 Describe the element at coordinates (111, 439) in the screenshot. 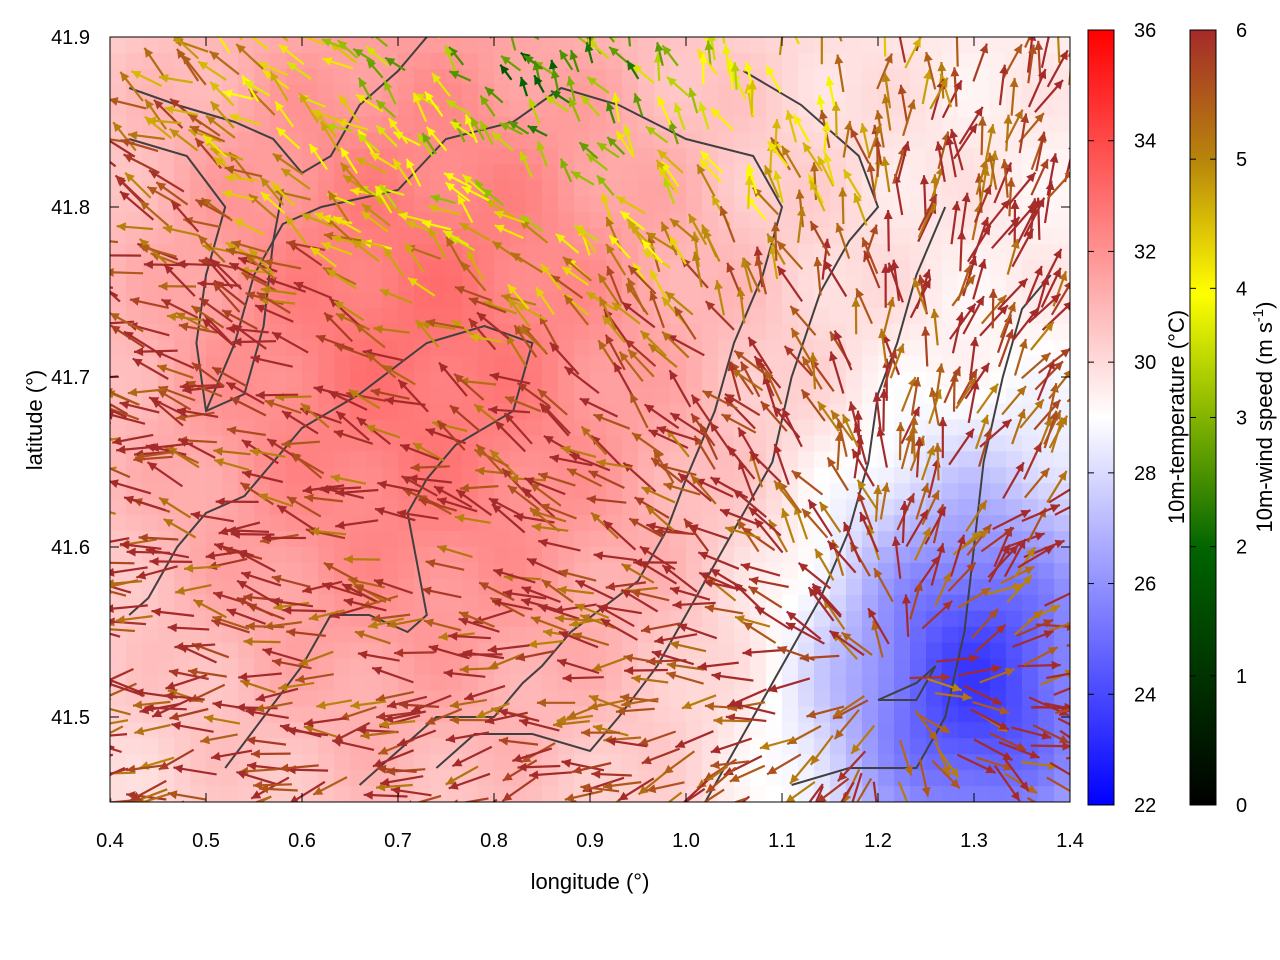

I see `wind-vector-shaft` at that location.